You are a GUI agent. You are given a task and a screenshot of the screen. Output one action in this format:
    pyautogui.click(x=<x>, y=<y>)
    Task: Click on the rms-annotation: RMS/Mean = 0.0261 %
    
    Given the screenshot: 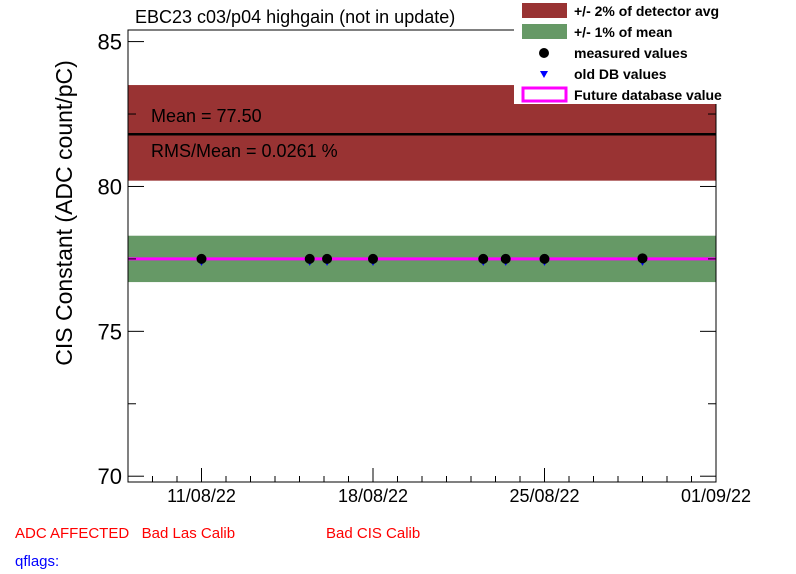 What is the action you would take?
    pyautogui.click(x=244, y=151)
    